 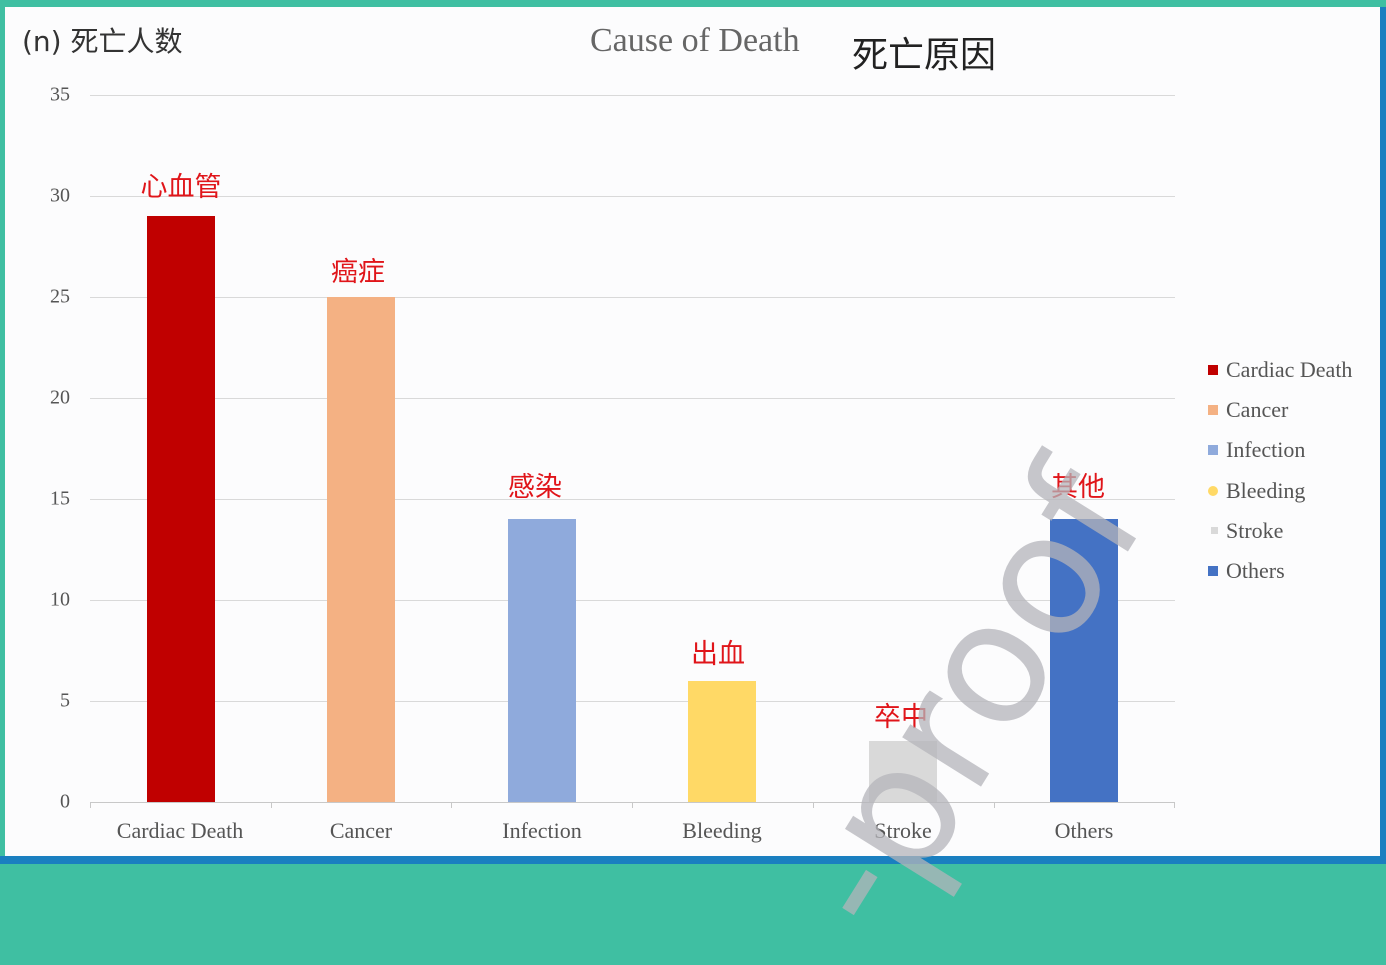 I want to click on legend-label: Bleeding, so click(x=1266, y=490).